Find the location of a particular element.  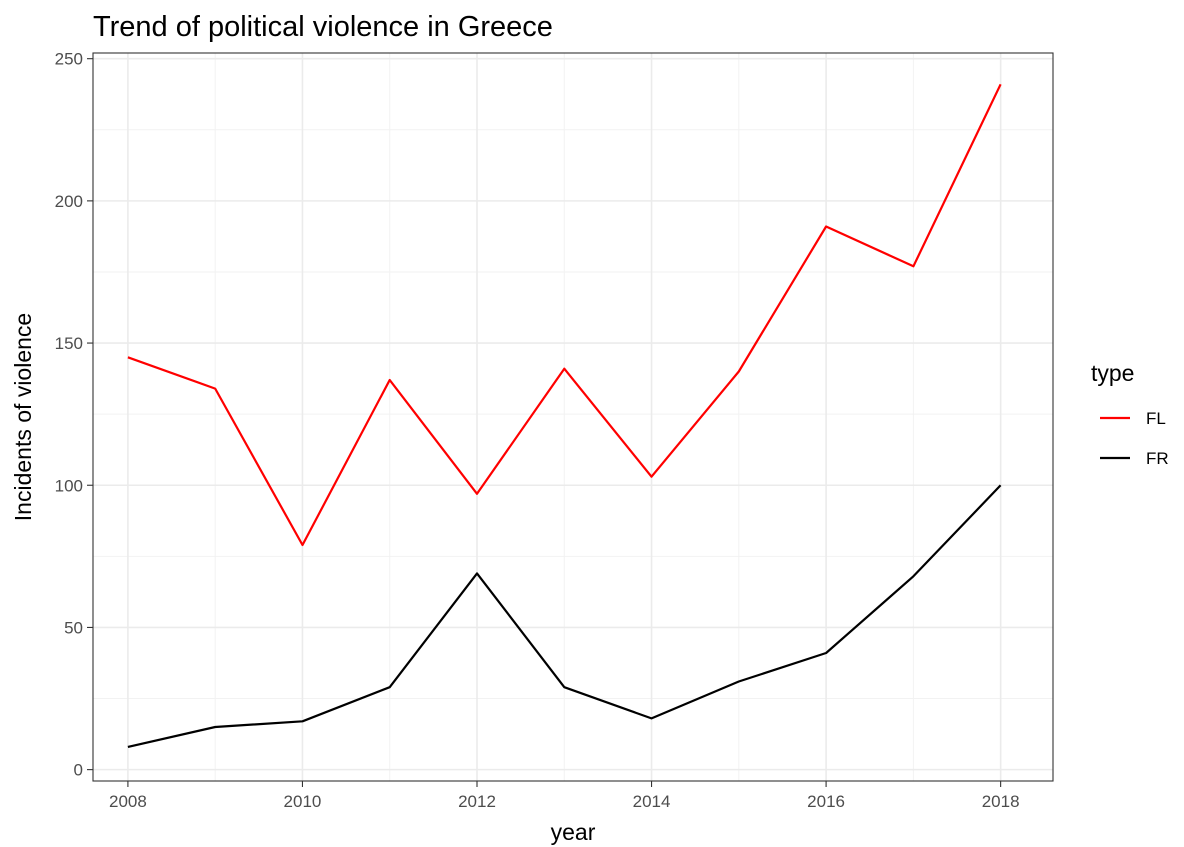

y-axis-title: Incidents of violence is located at coordinates (23, 417).